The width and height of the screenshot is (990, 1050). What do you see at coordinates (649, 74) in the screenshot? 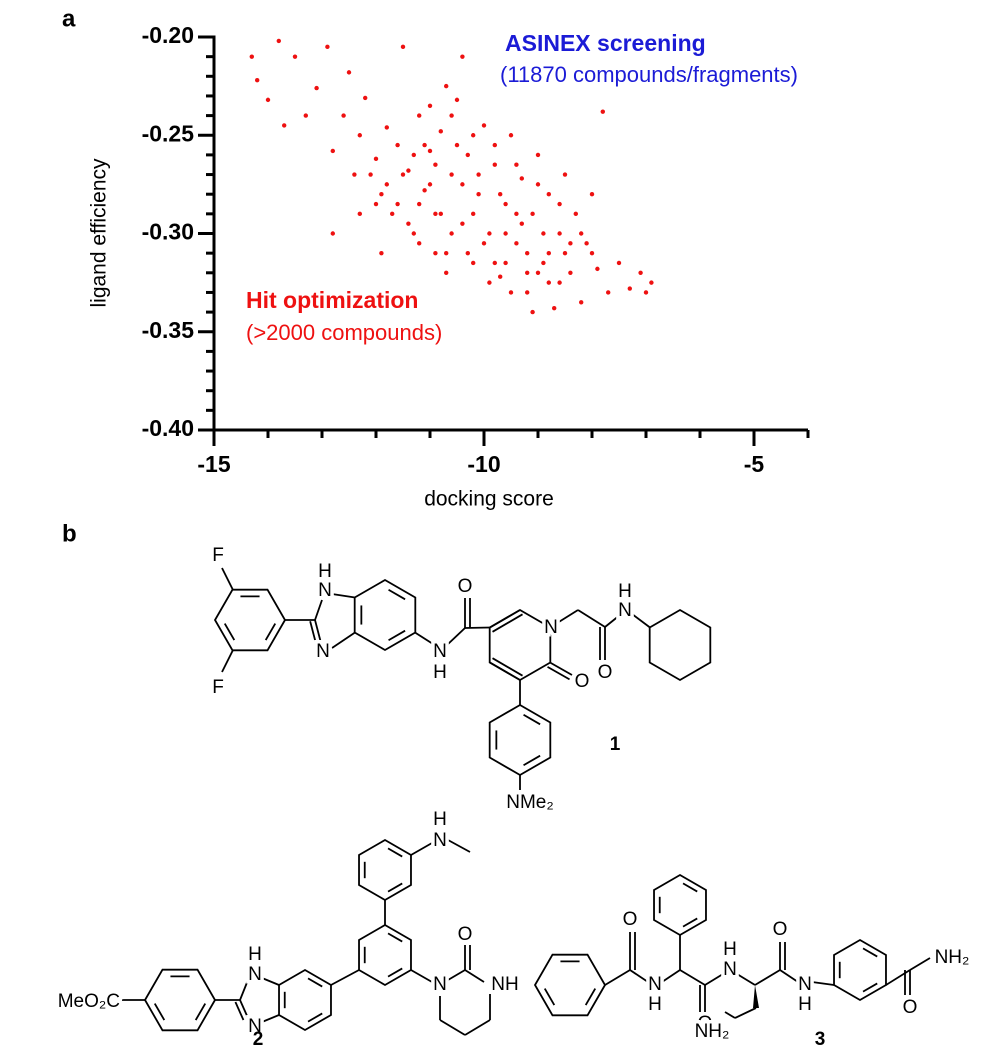
I see `annotation: (11870 compounds/fragments)` at bounding box center [649, 74].